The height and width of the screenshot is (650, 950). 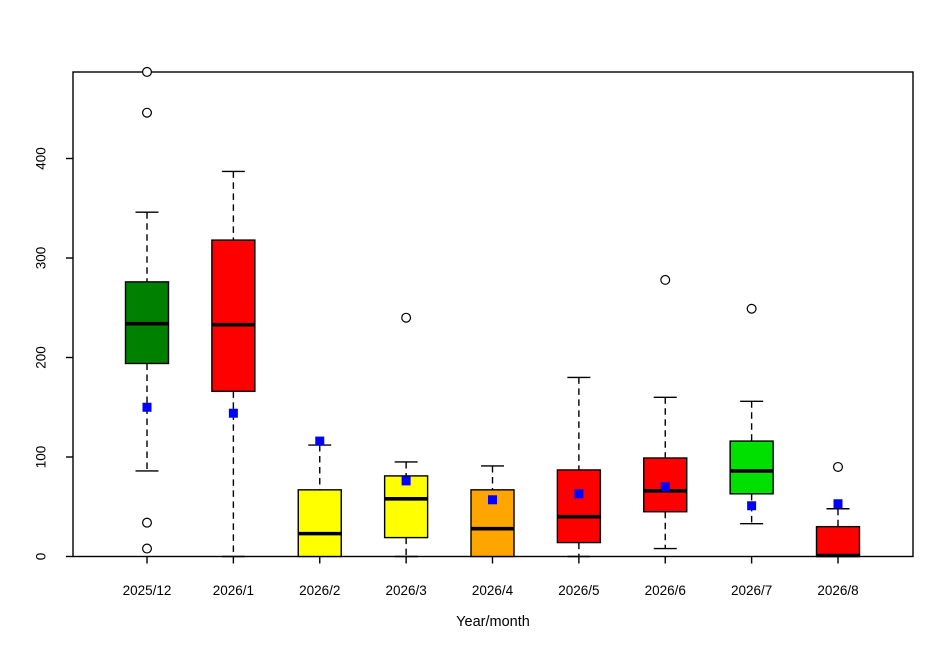 What do you see at coordinates (41, 557) in the screenshot?
I see `y-axis-tick-label: 0` at bounding box center [41, 557].